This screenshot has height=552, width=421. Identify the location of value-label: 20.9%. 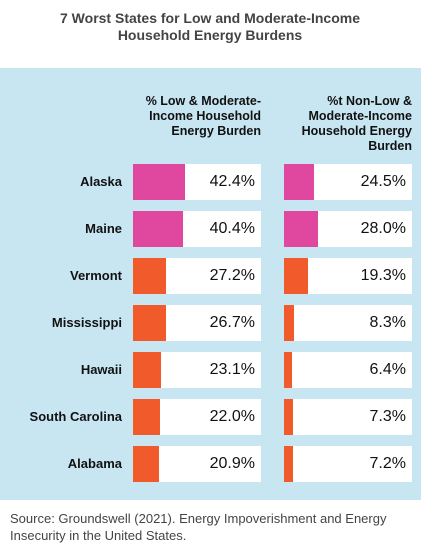
(232, 463).